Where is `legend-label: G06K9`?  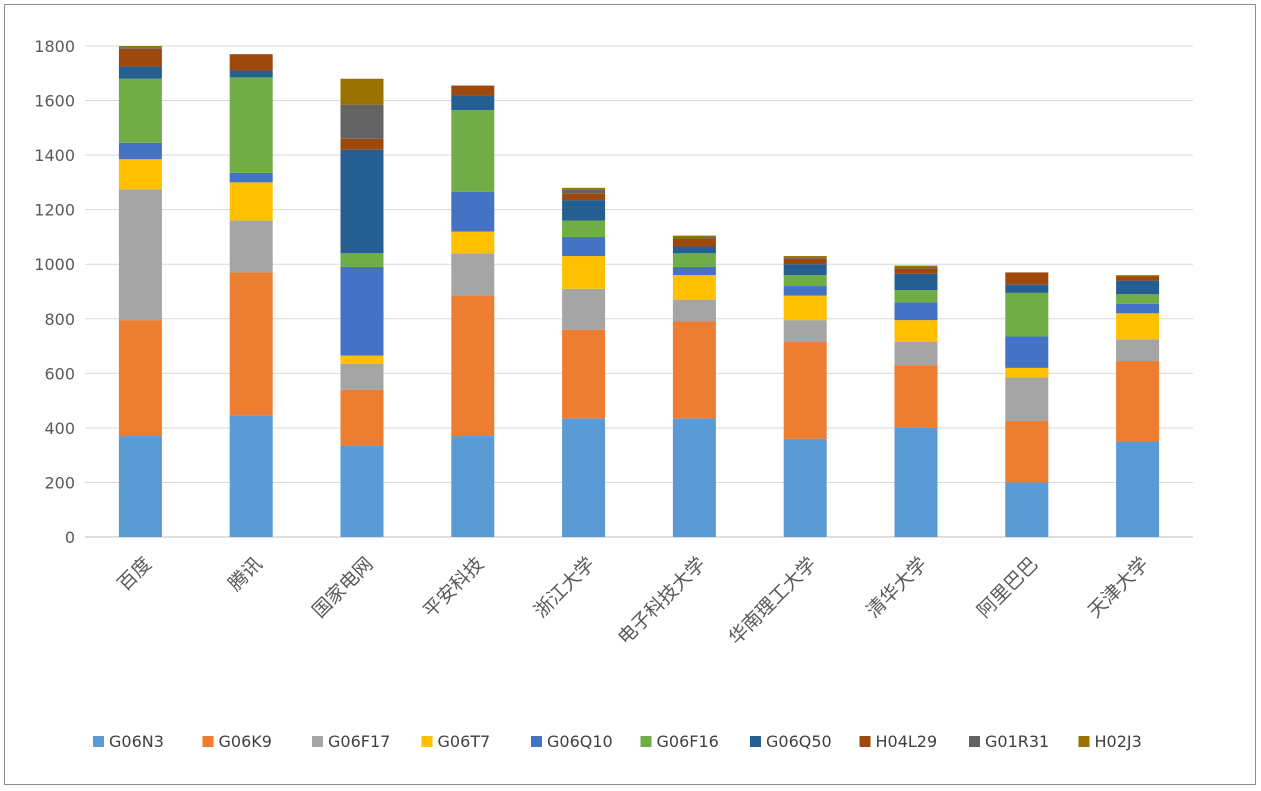
legend-label: G06K9 is located at coordinates (245, 741).